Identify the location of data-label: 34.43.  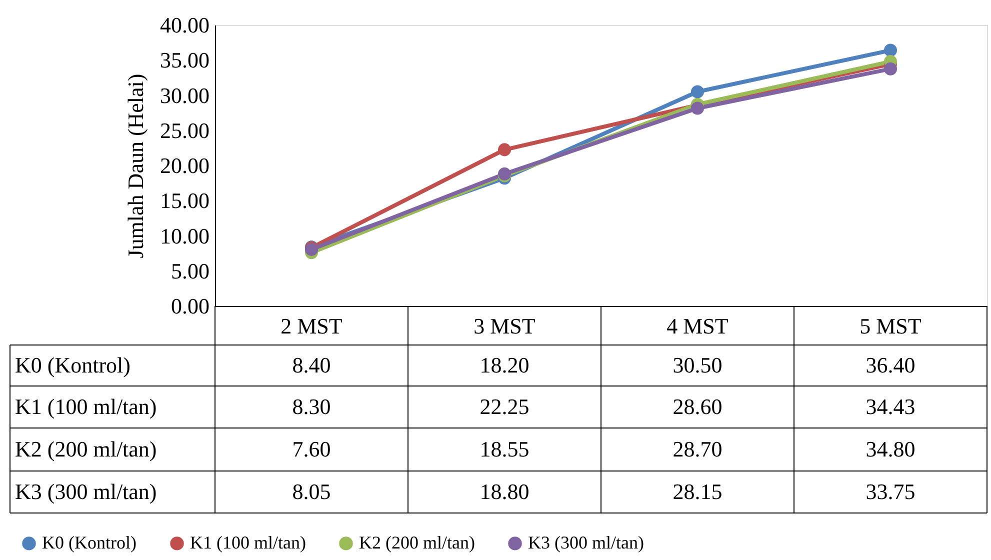
(891, 406).